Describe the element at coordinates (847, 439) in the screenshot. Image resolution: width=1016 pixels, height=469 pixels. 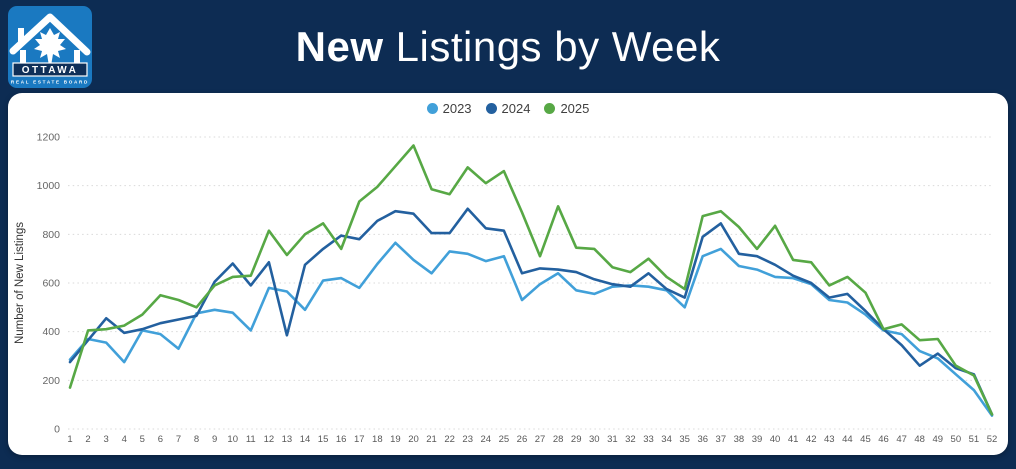
I see `x-tick-label-44: 44` at that location.